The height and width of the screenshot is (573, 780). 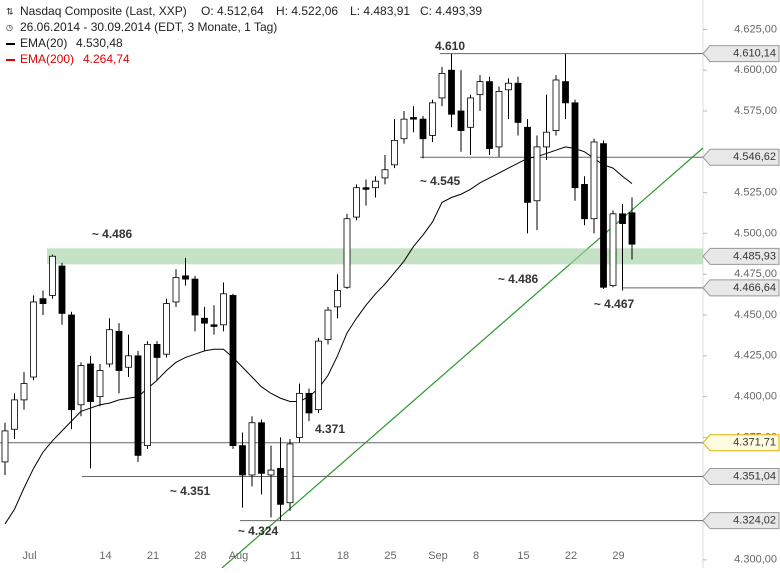 What do you see at coordinates (380, 11) in the screenshot?
I see `ohlc-label: L: 4.483,91` at bounding box center [380, 11].